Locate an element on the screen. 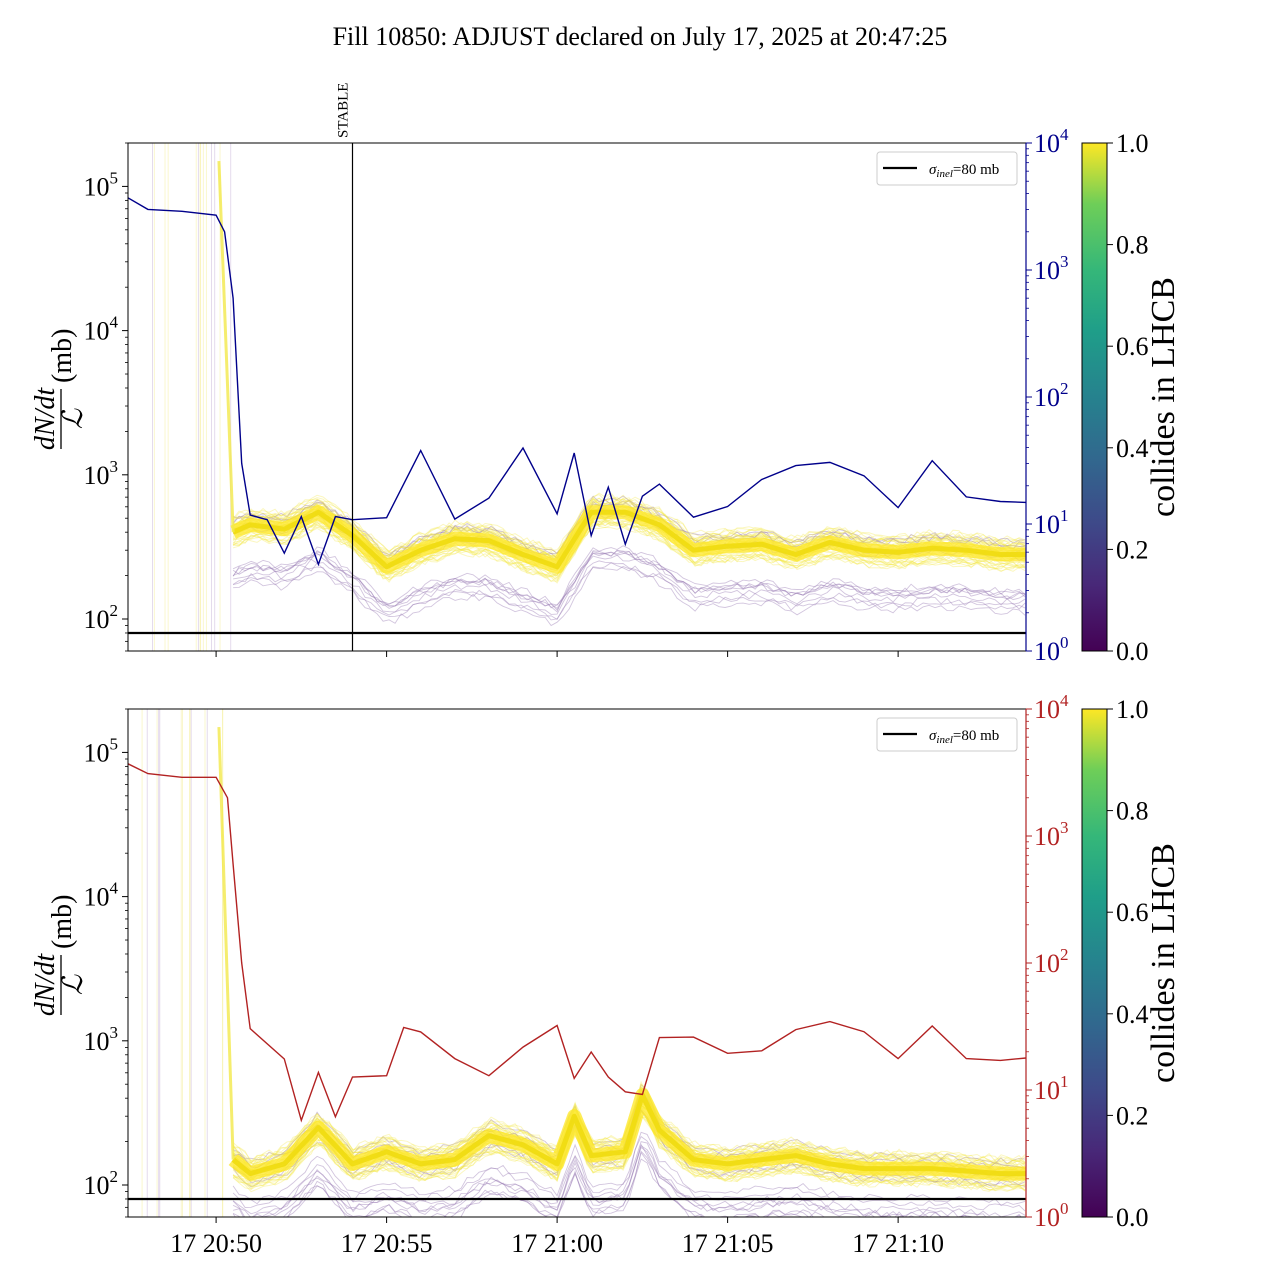  y-tick-label: 10³ is located at coordinates (101, 1039).